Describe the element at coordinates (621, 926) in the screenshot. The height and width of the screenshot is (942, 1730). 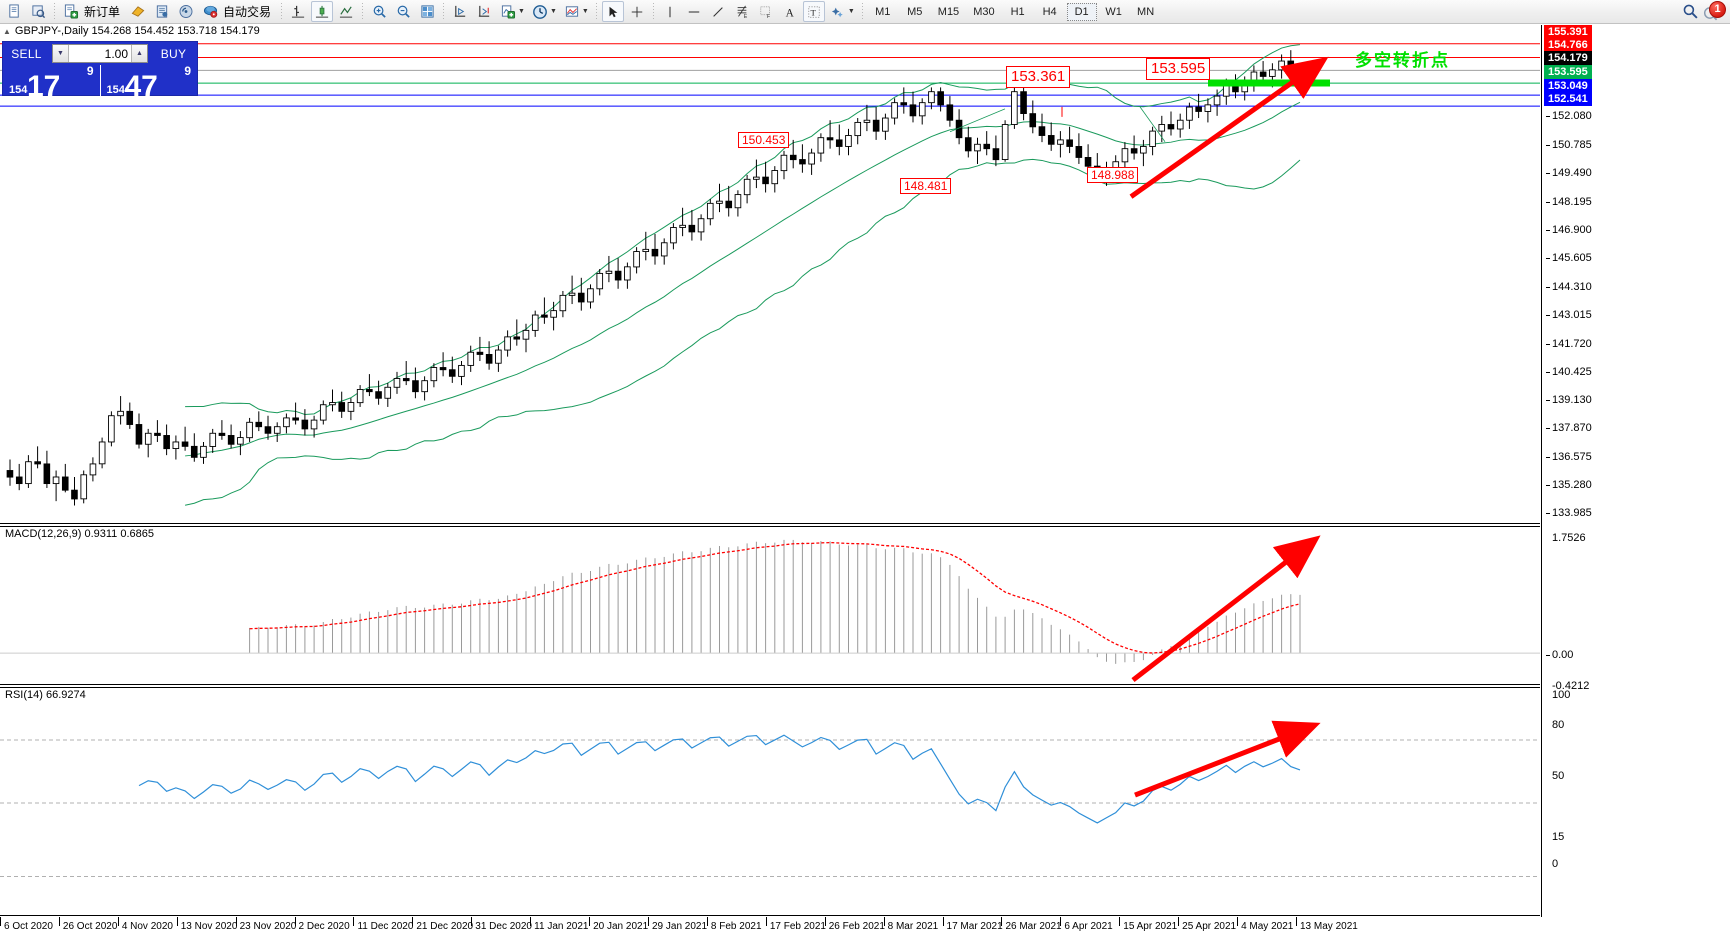
I see `time-label: 20 Jan 2021` at that location.